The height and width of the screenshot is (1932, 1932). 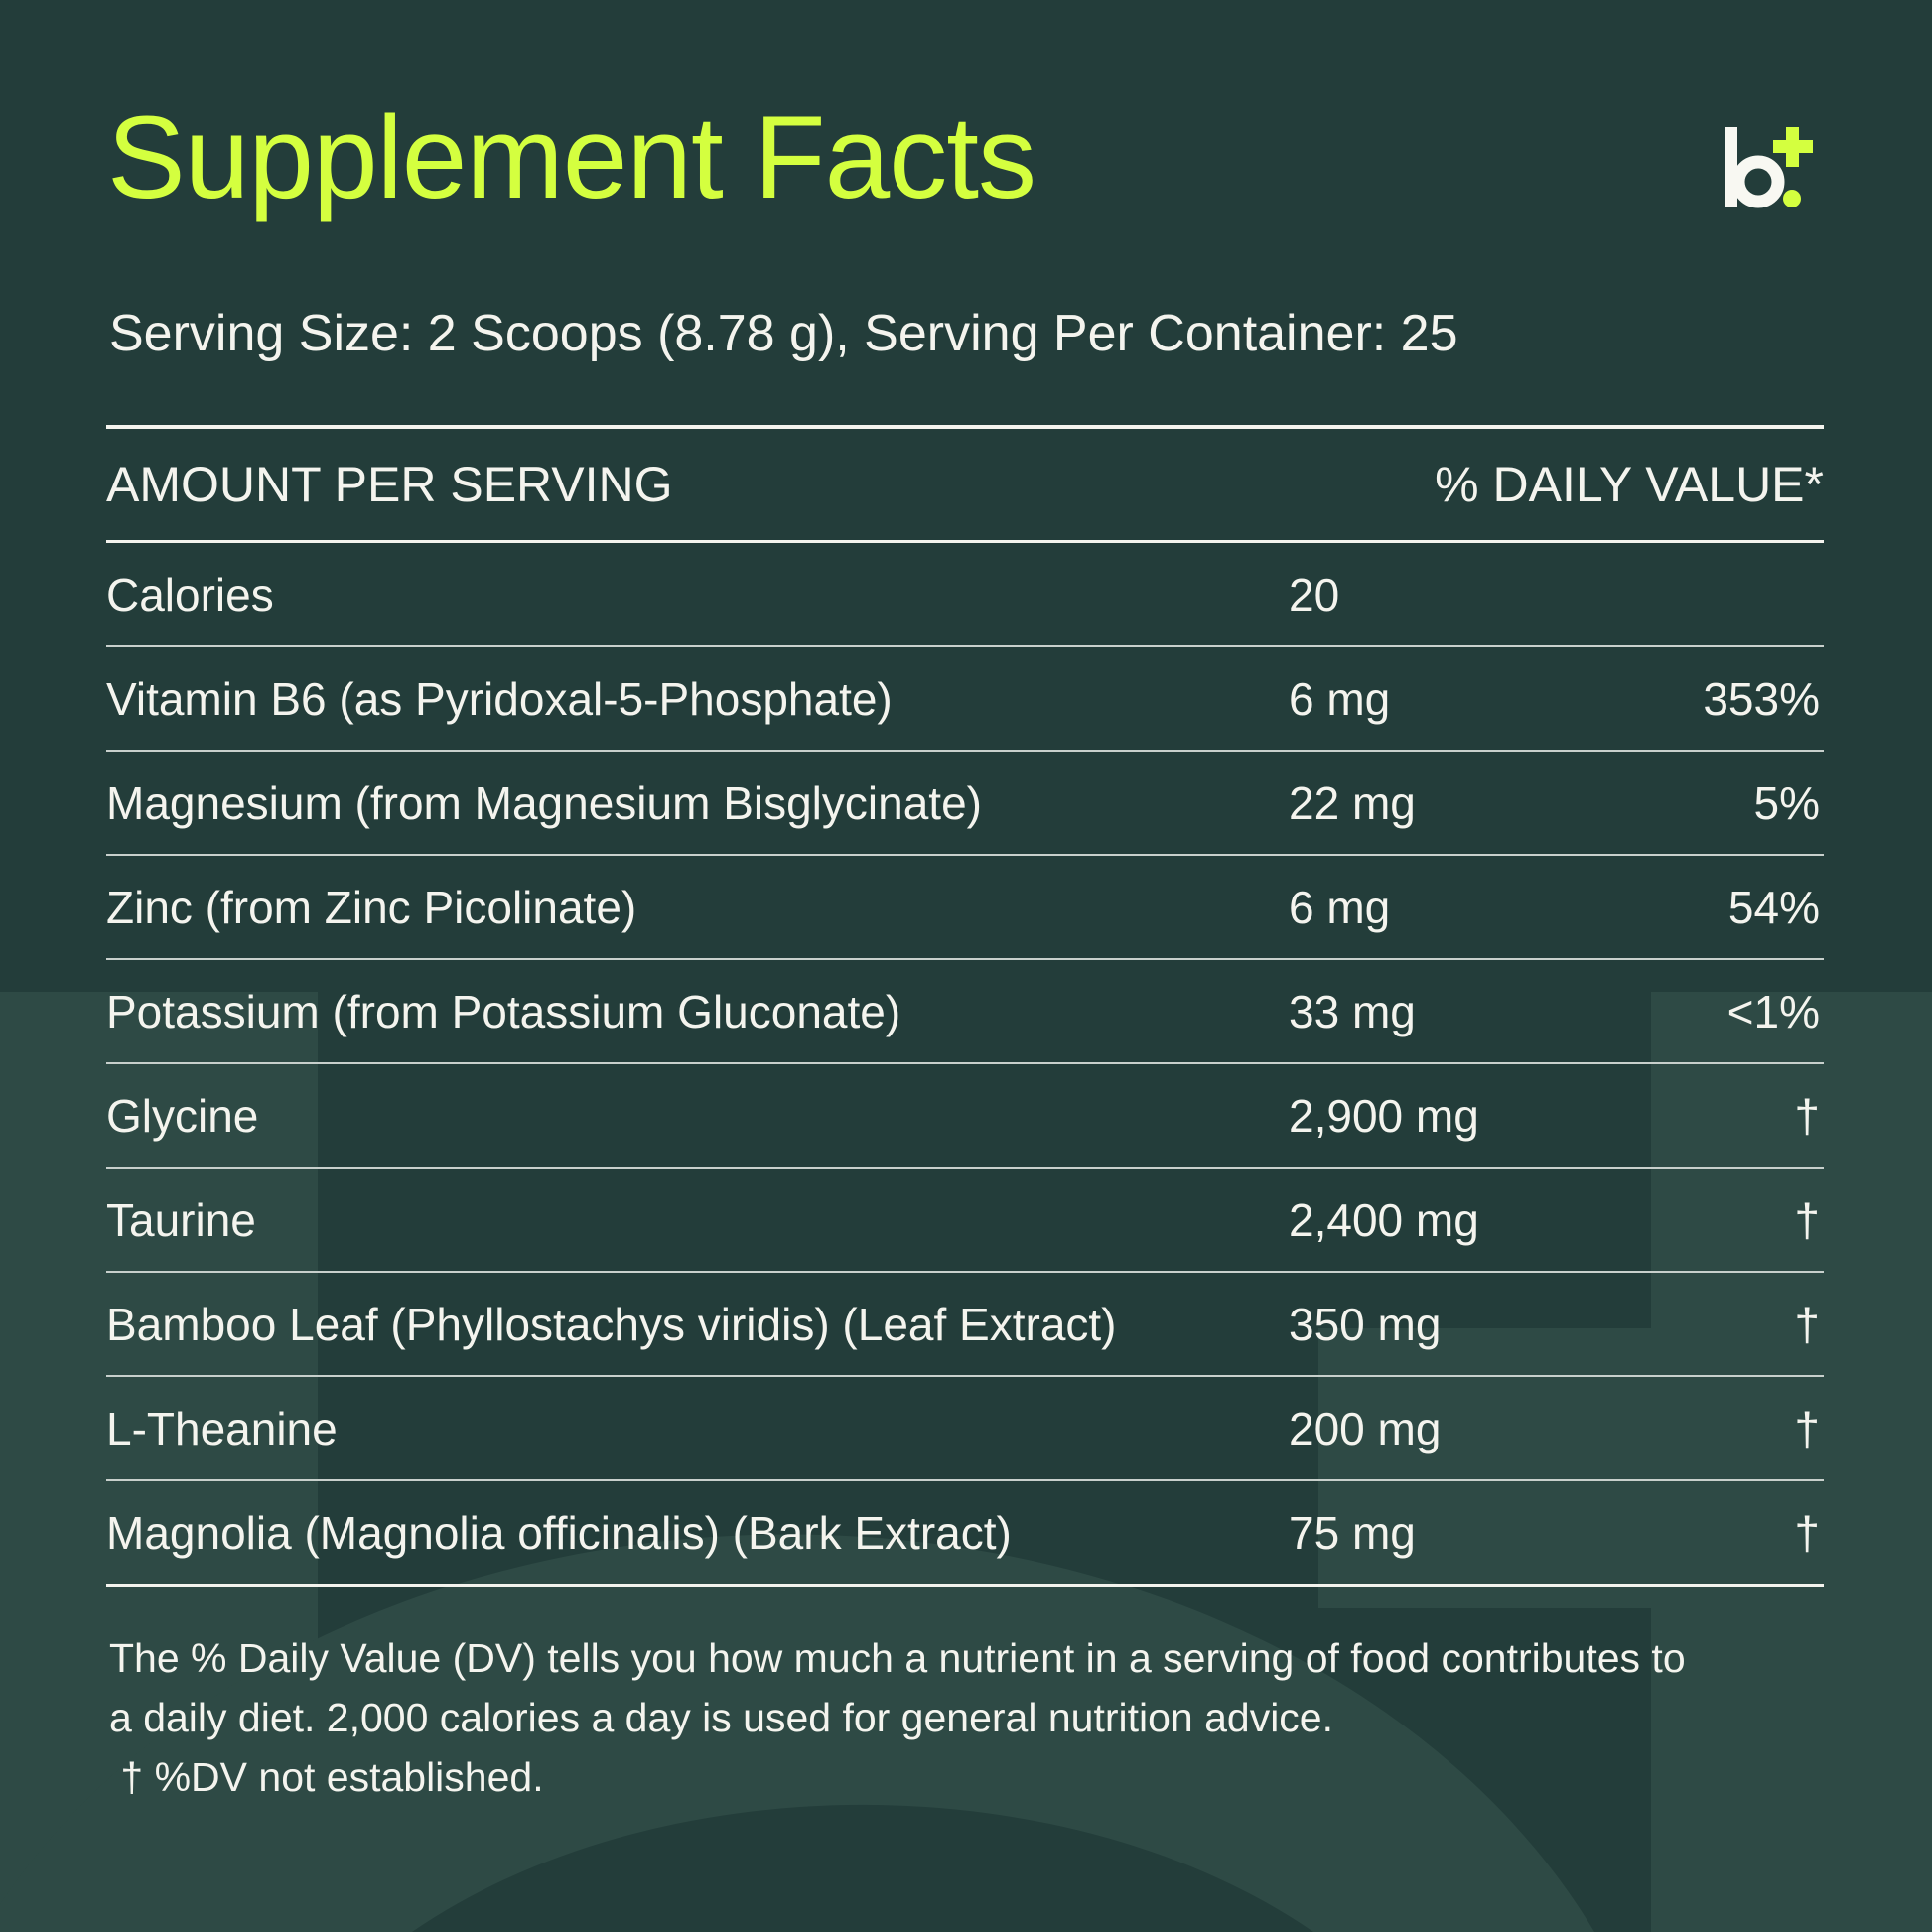 What do you see at coordinates (965, 484) in the screenshot?
I see `table-header: AMOUNT PER SERVING % DAILY VALUE*` at bounding box center [965, 484].